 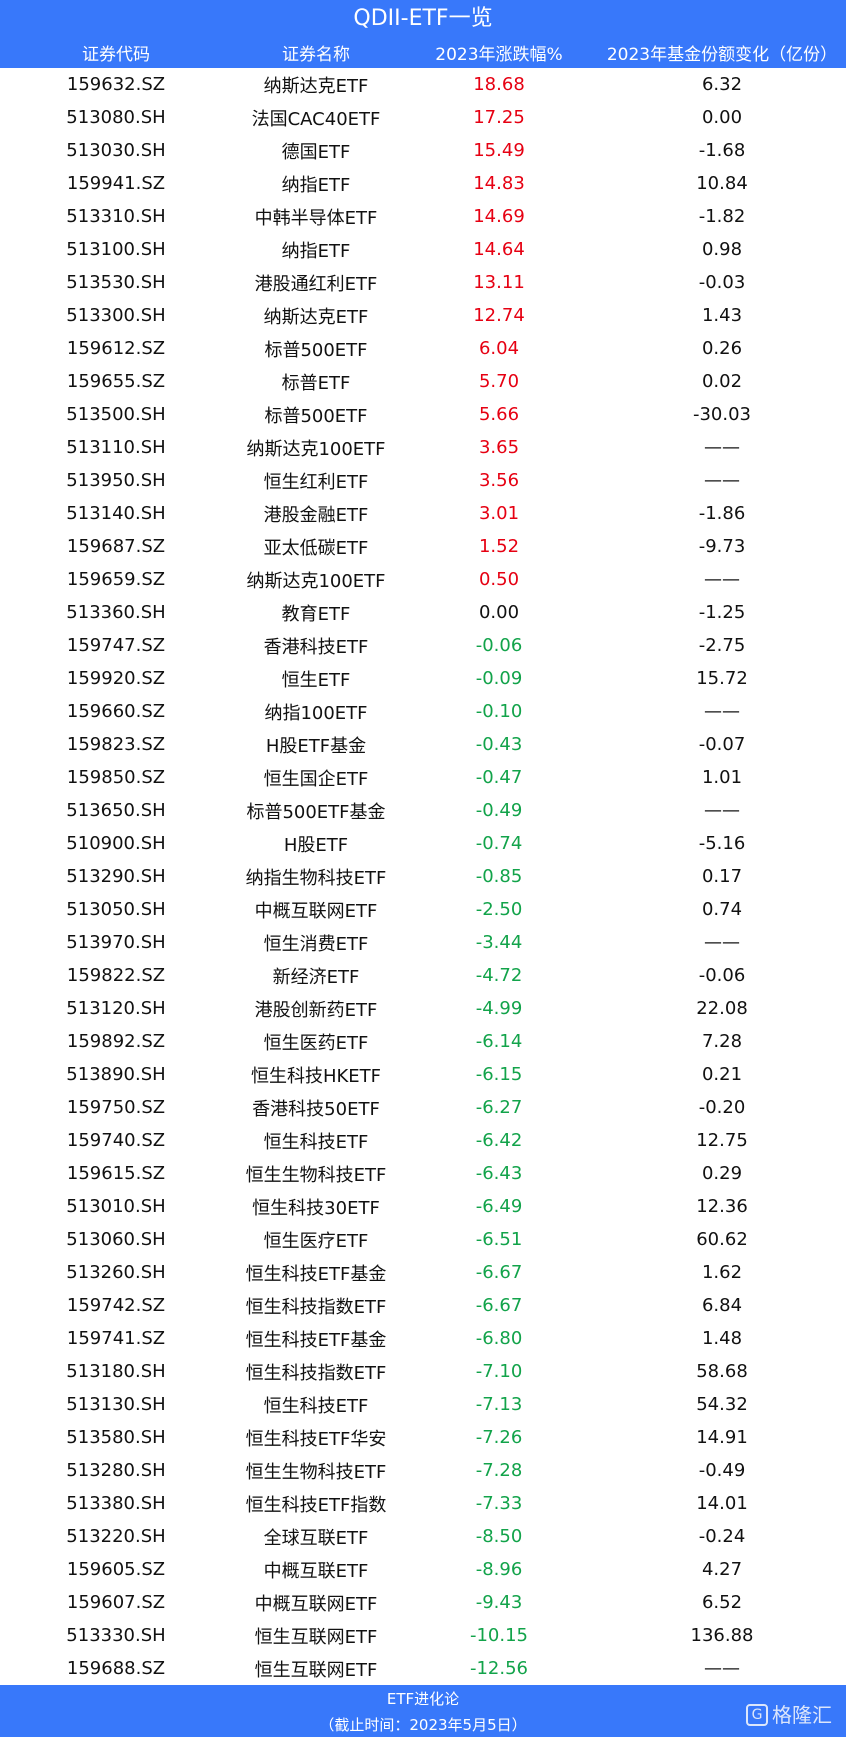 What do you see at coordinates (316, 1109) in the screenshot?
I see `cell-name: 香港科技50ETF` at bounding box center [316, 1109].